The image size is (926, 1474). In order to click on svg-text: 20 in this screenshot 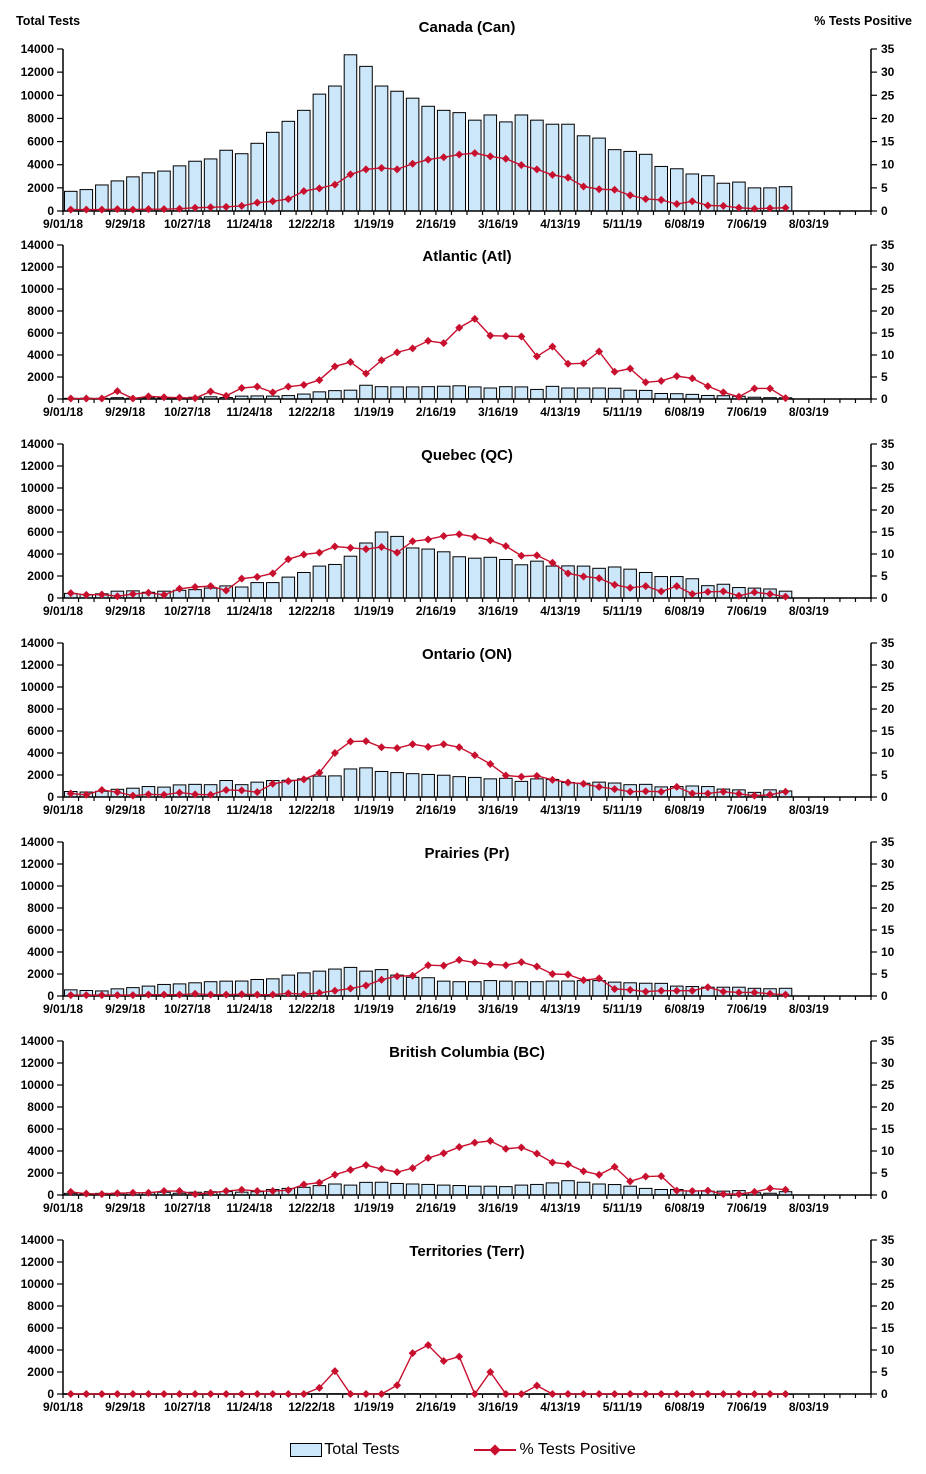, I will do `click(888, 311)`.